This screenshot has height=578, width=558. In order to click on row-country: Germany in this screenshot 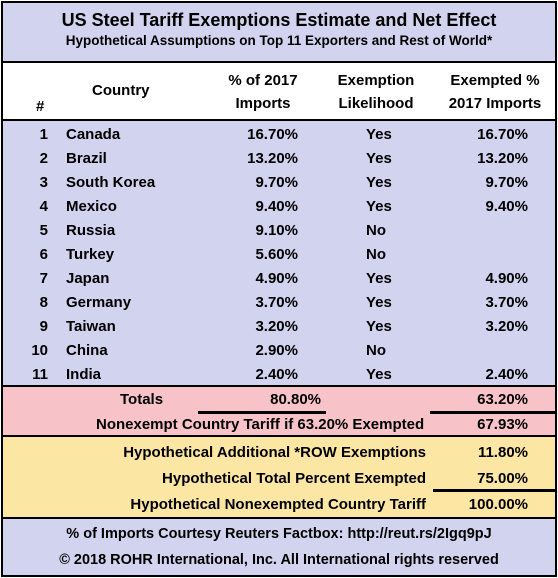, I will do `click(99, 302)`.